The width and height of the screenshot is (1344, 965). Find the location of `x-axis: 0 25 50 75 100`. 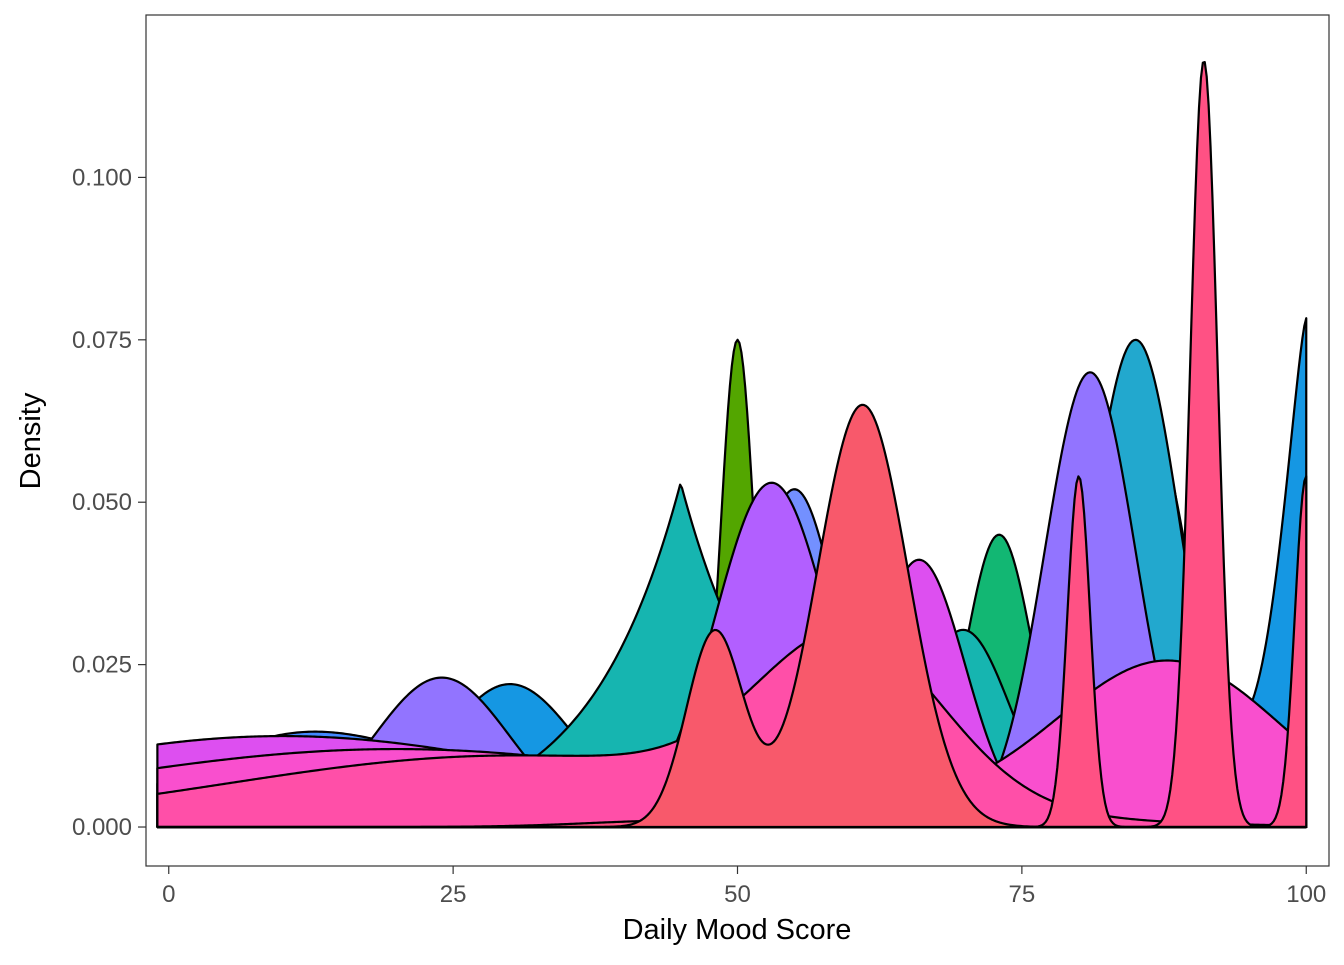

x-axis: 0 25 50 75 100 is located at coordinates (744, 887).